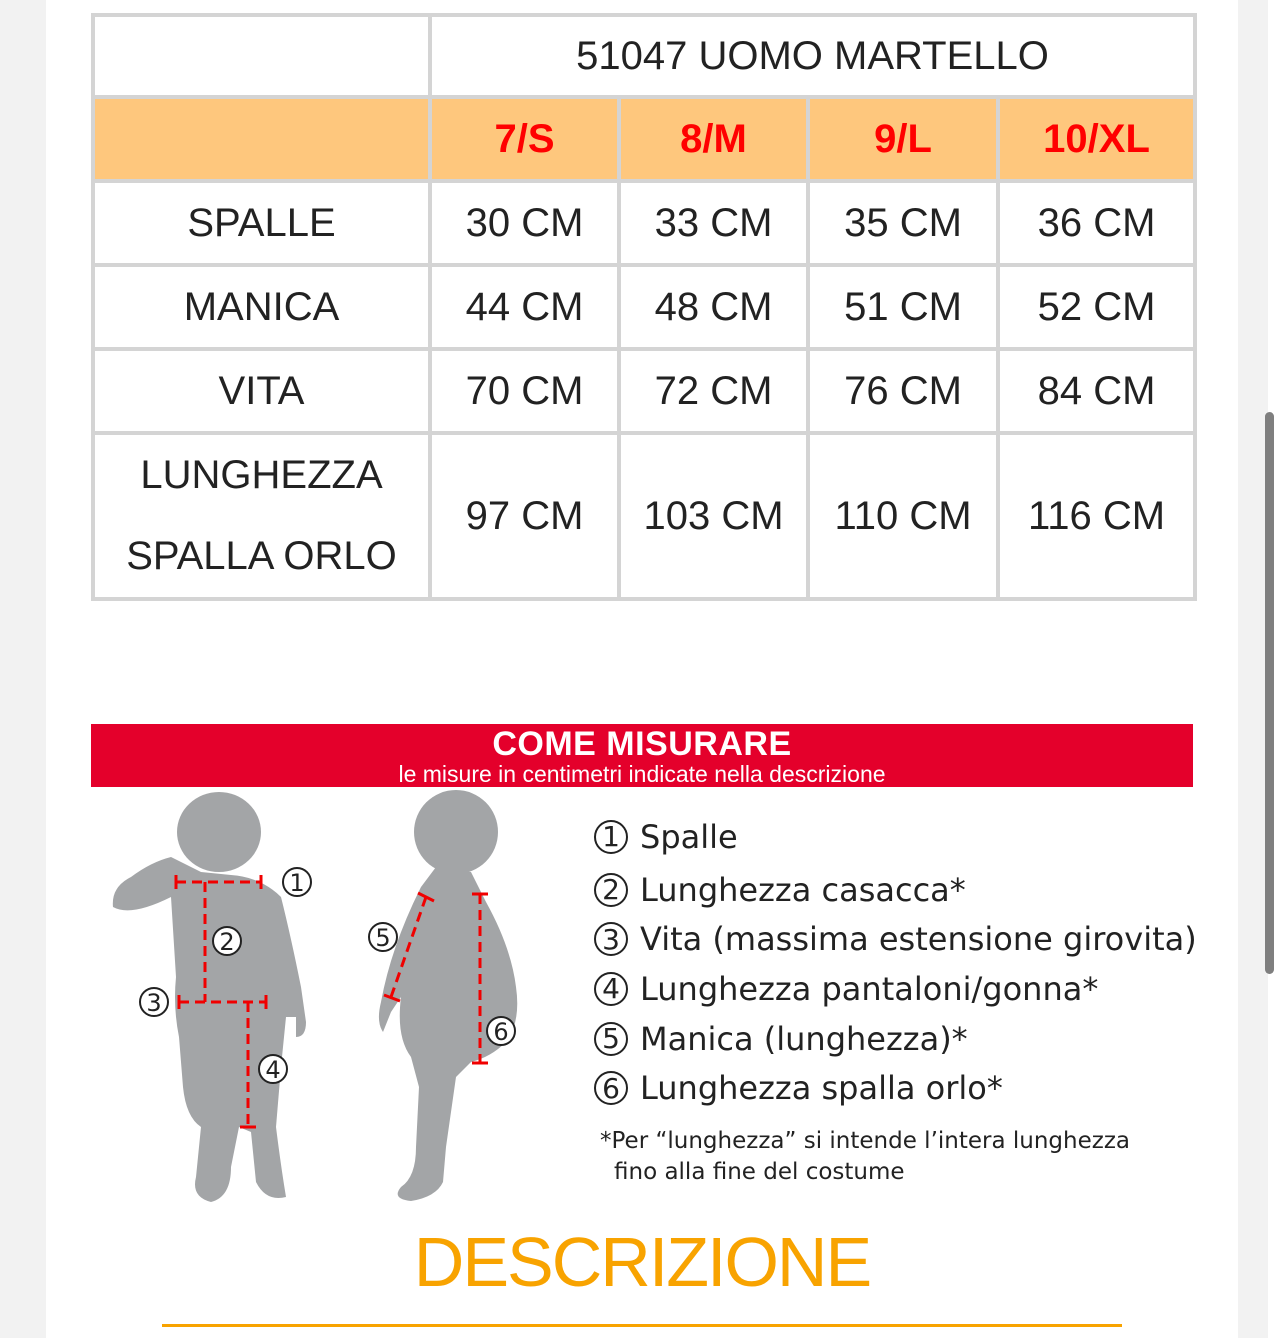 This screenshot has width=1284, height=1338. Describe the element at coordinates (713, 139) in the screenshot. I see `size-header: 8/M` at that location.